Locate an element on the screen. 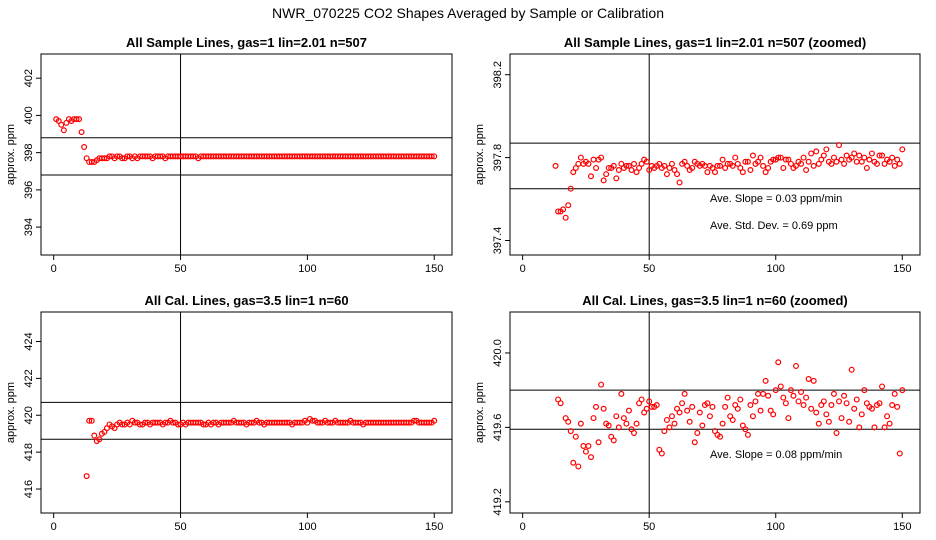 Image resolution: width=936 pixels, height=540 pixels. x-tick-label: 0 is located at coordinates (54, 527).